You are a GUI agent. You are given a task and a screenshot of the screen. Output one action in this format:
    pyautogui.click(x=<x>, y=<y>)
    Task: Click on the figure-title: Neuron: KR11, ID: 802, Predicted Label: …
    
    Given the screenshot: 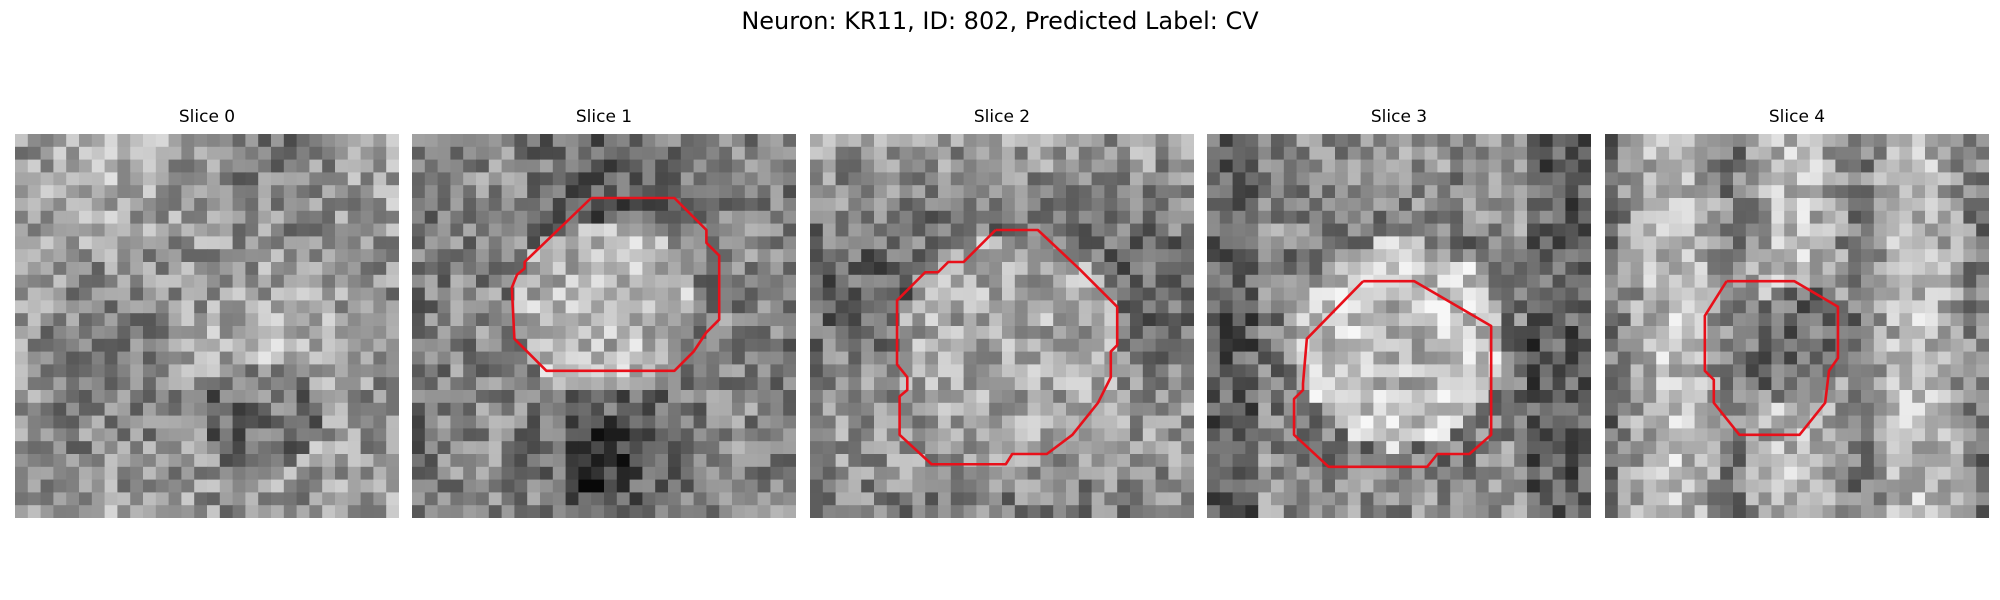 What is the action you would take?
    pyautogui.click(x=1000, y=21)
    